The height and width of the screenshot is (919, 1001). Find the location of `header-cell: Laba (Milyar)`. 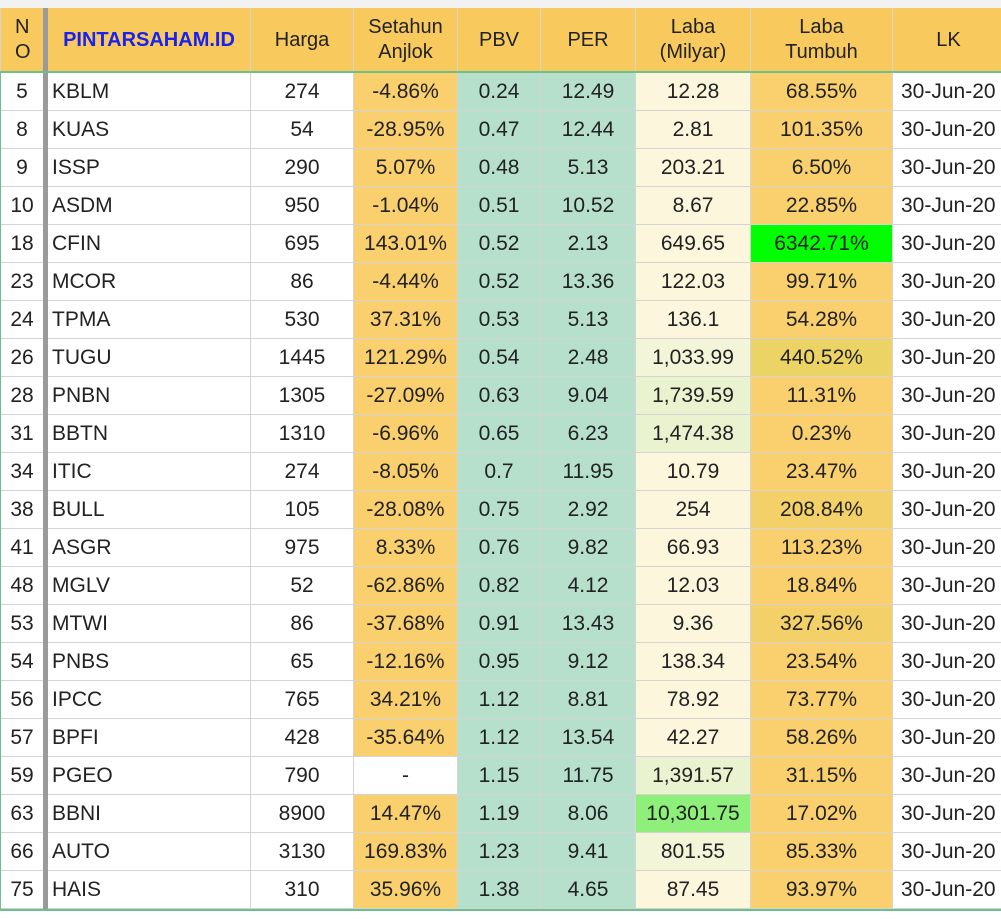

header-cell: Laba (Milyar) is located at coordinates (693, 36).